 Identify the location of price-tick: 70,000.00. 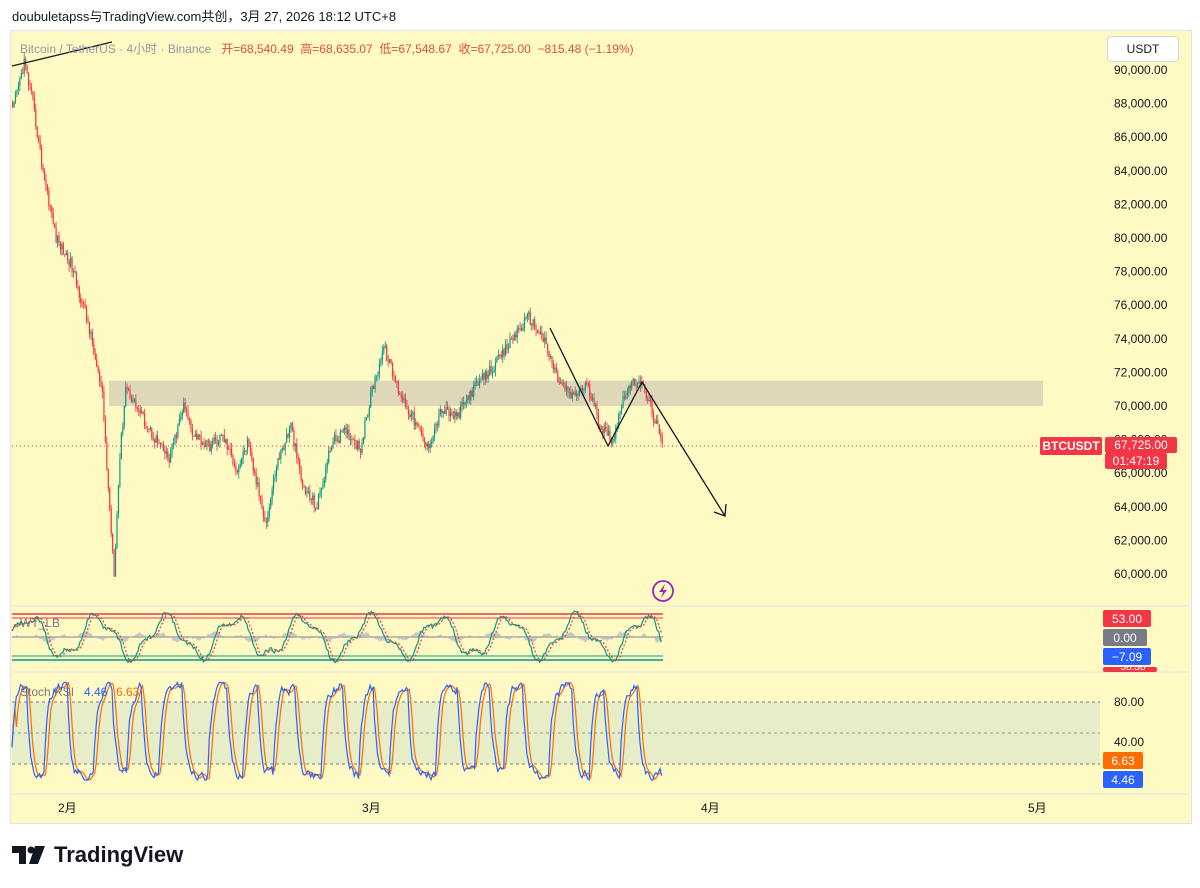
(1141, 406).